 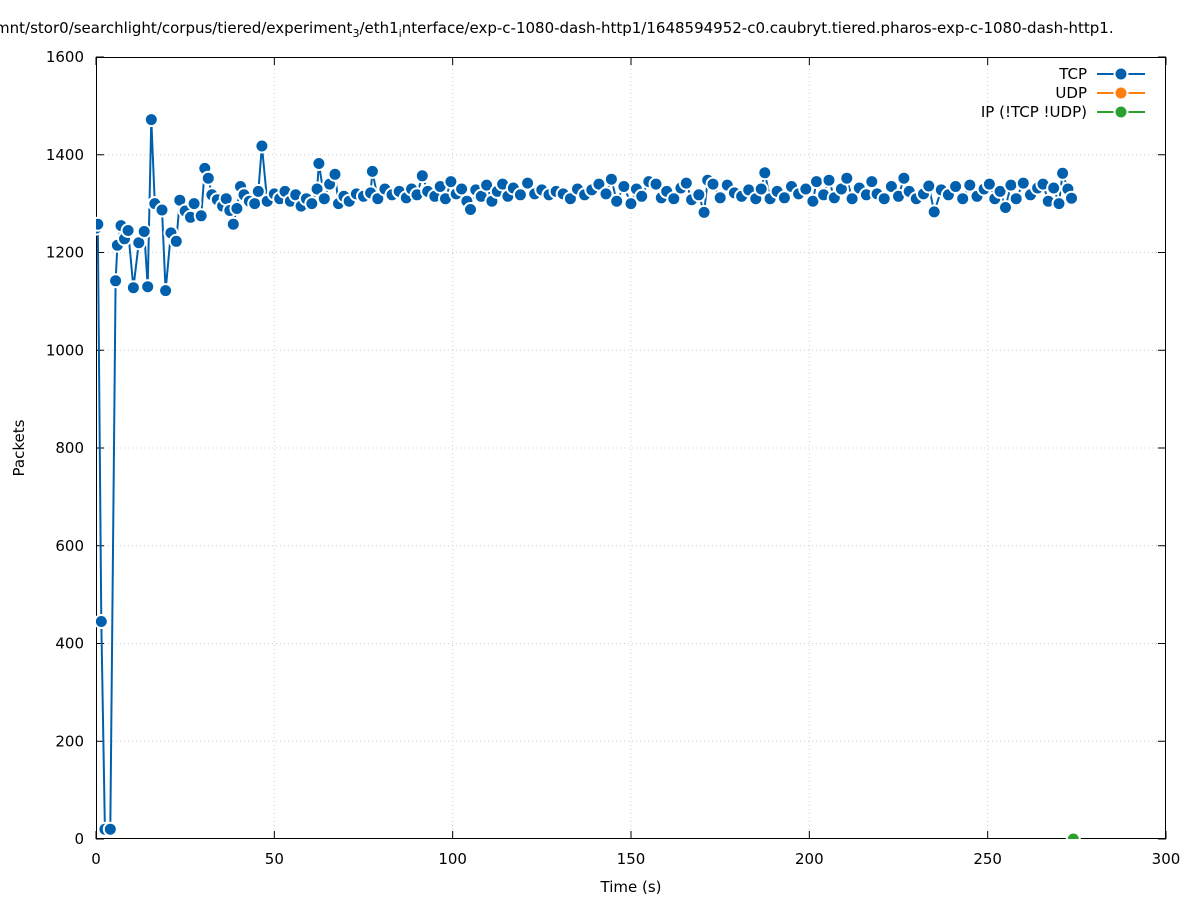 I want to click on legend-item: TCP, so click(x=1101, y=74).